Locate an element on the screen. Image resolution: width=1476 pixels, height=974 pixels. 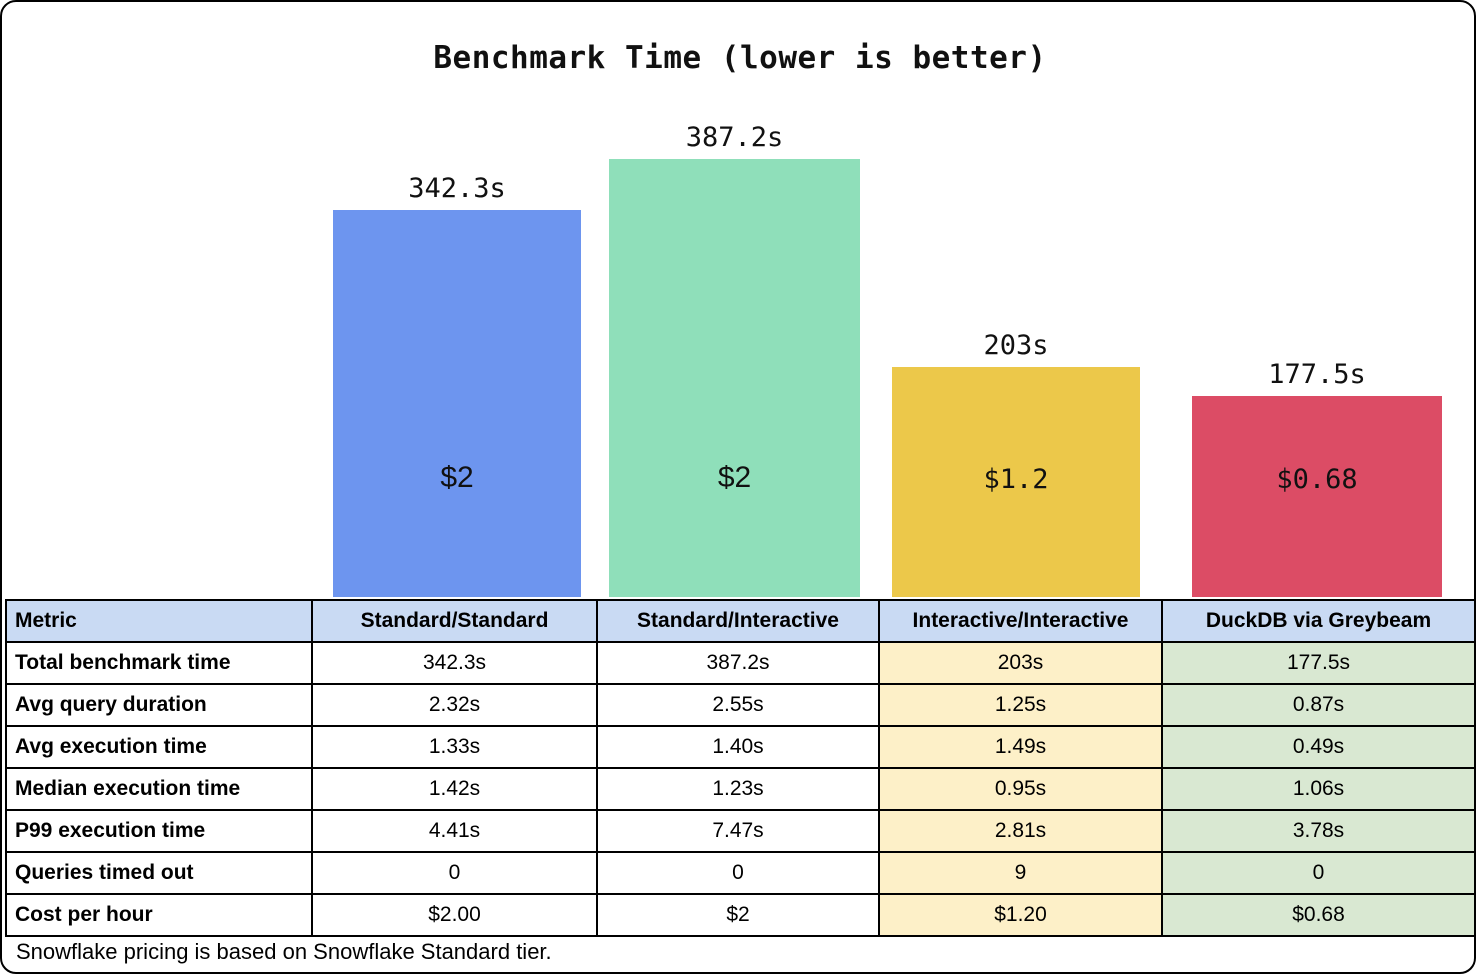
table-row: Cost per hour $2.00 $2 $1.20 $0.68 is located at coordinates (739, 915).